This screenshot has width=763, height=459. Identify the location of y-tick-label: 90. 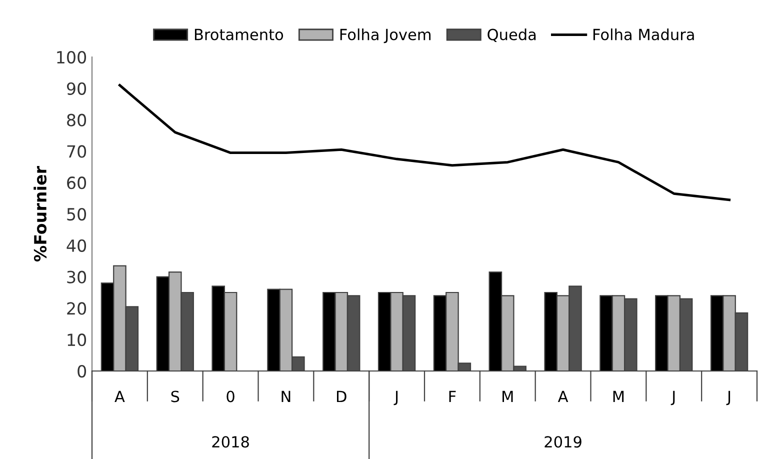
(76, 88).